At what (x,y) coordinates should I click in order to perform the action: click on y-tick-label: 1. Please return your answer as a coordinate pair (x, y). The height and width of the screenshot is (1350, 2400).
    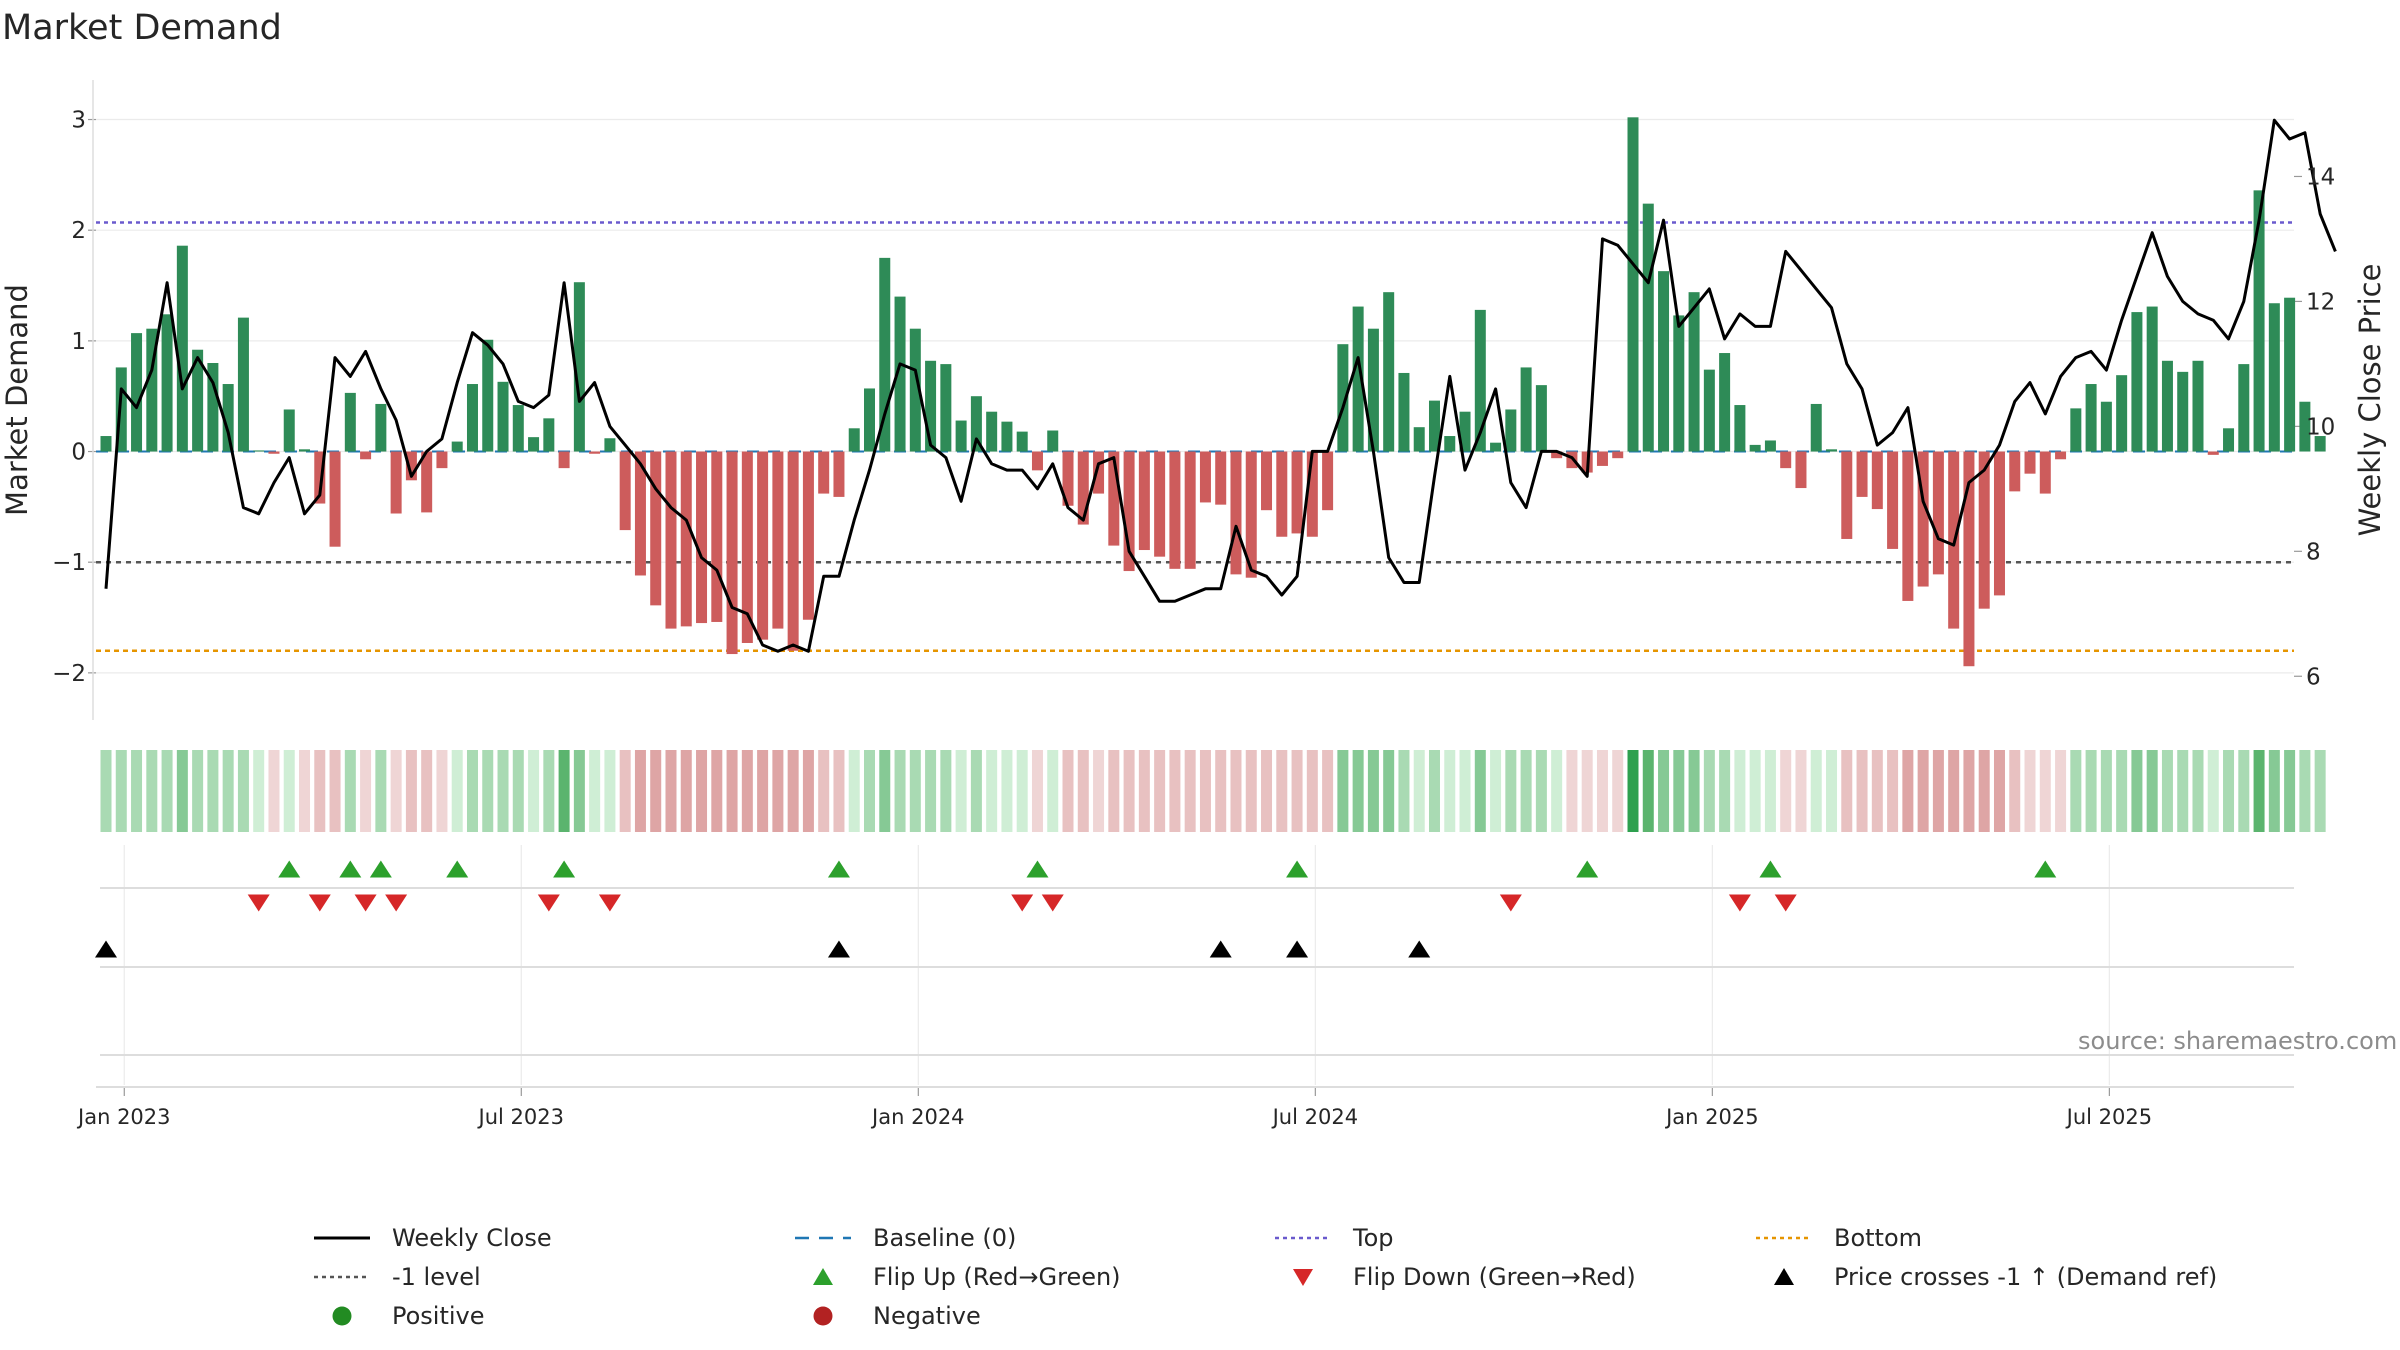
    Looking at the image, I should click on (78, 342).